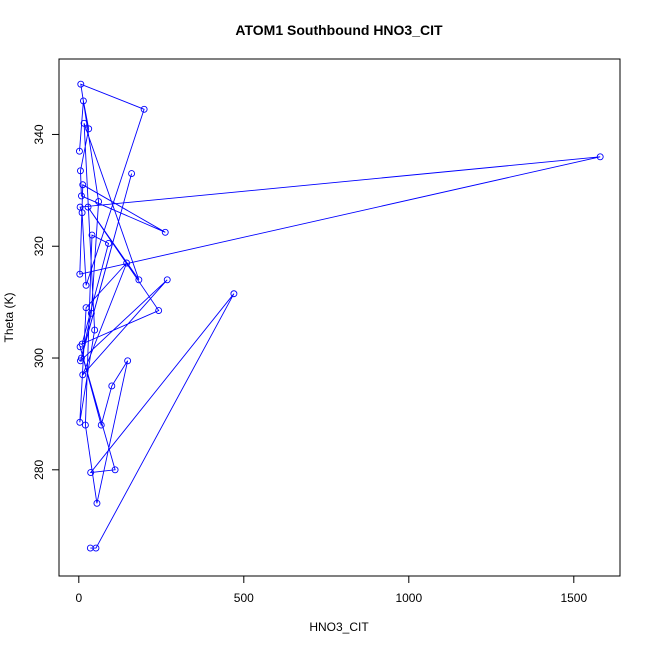  Describe the element at coordinates (573, 598) in the screenshot. I see `x-tick-label: 1500` at that location.